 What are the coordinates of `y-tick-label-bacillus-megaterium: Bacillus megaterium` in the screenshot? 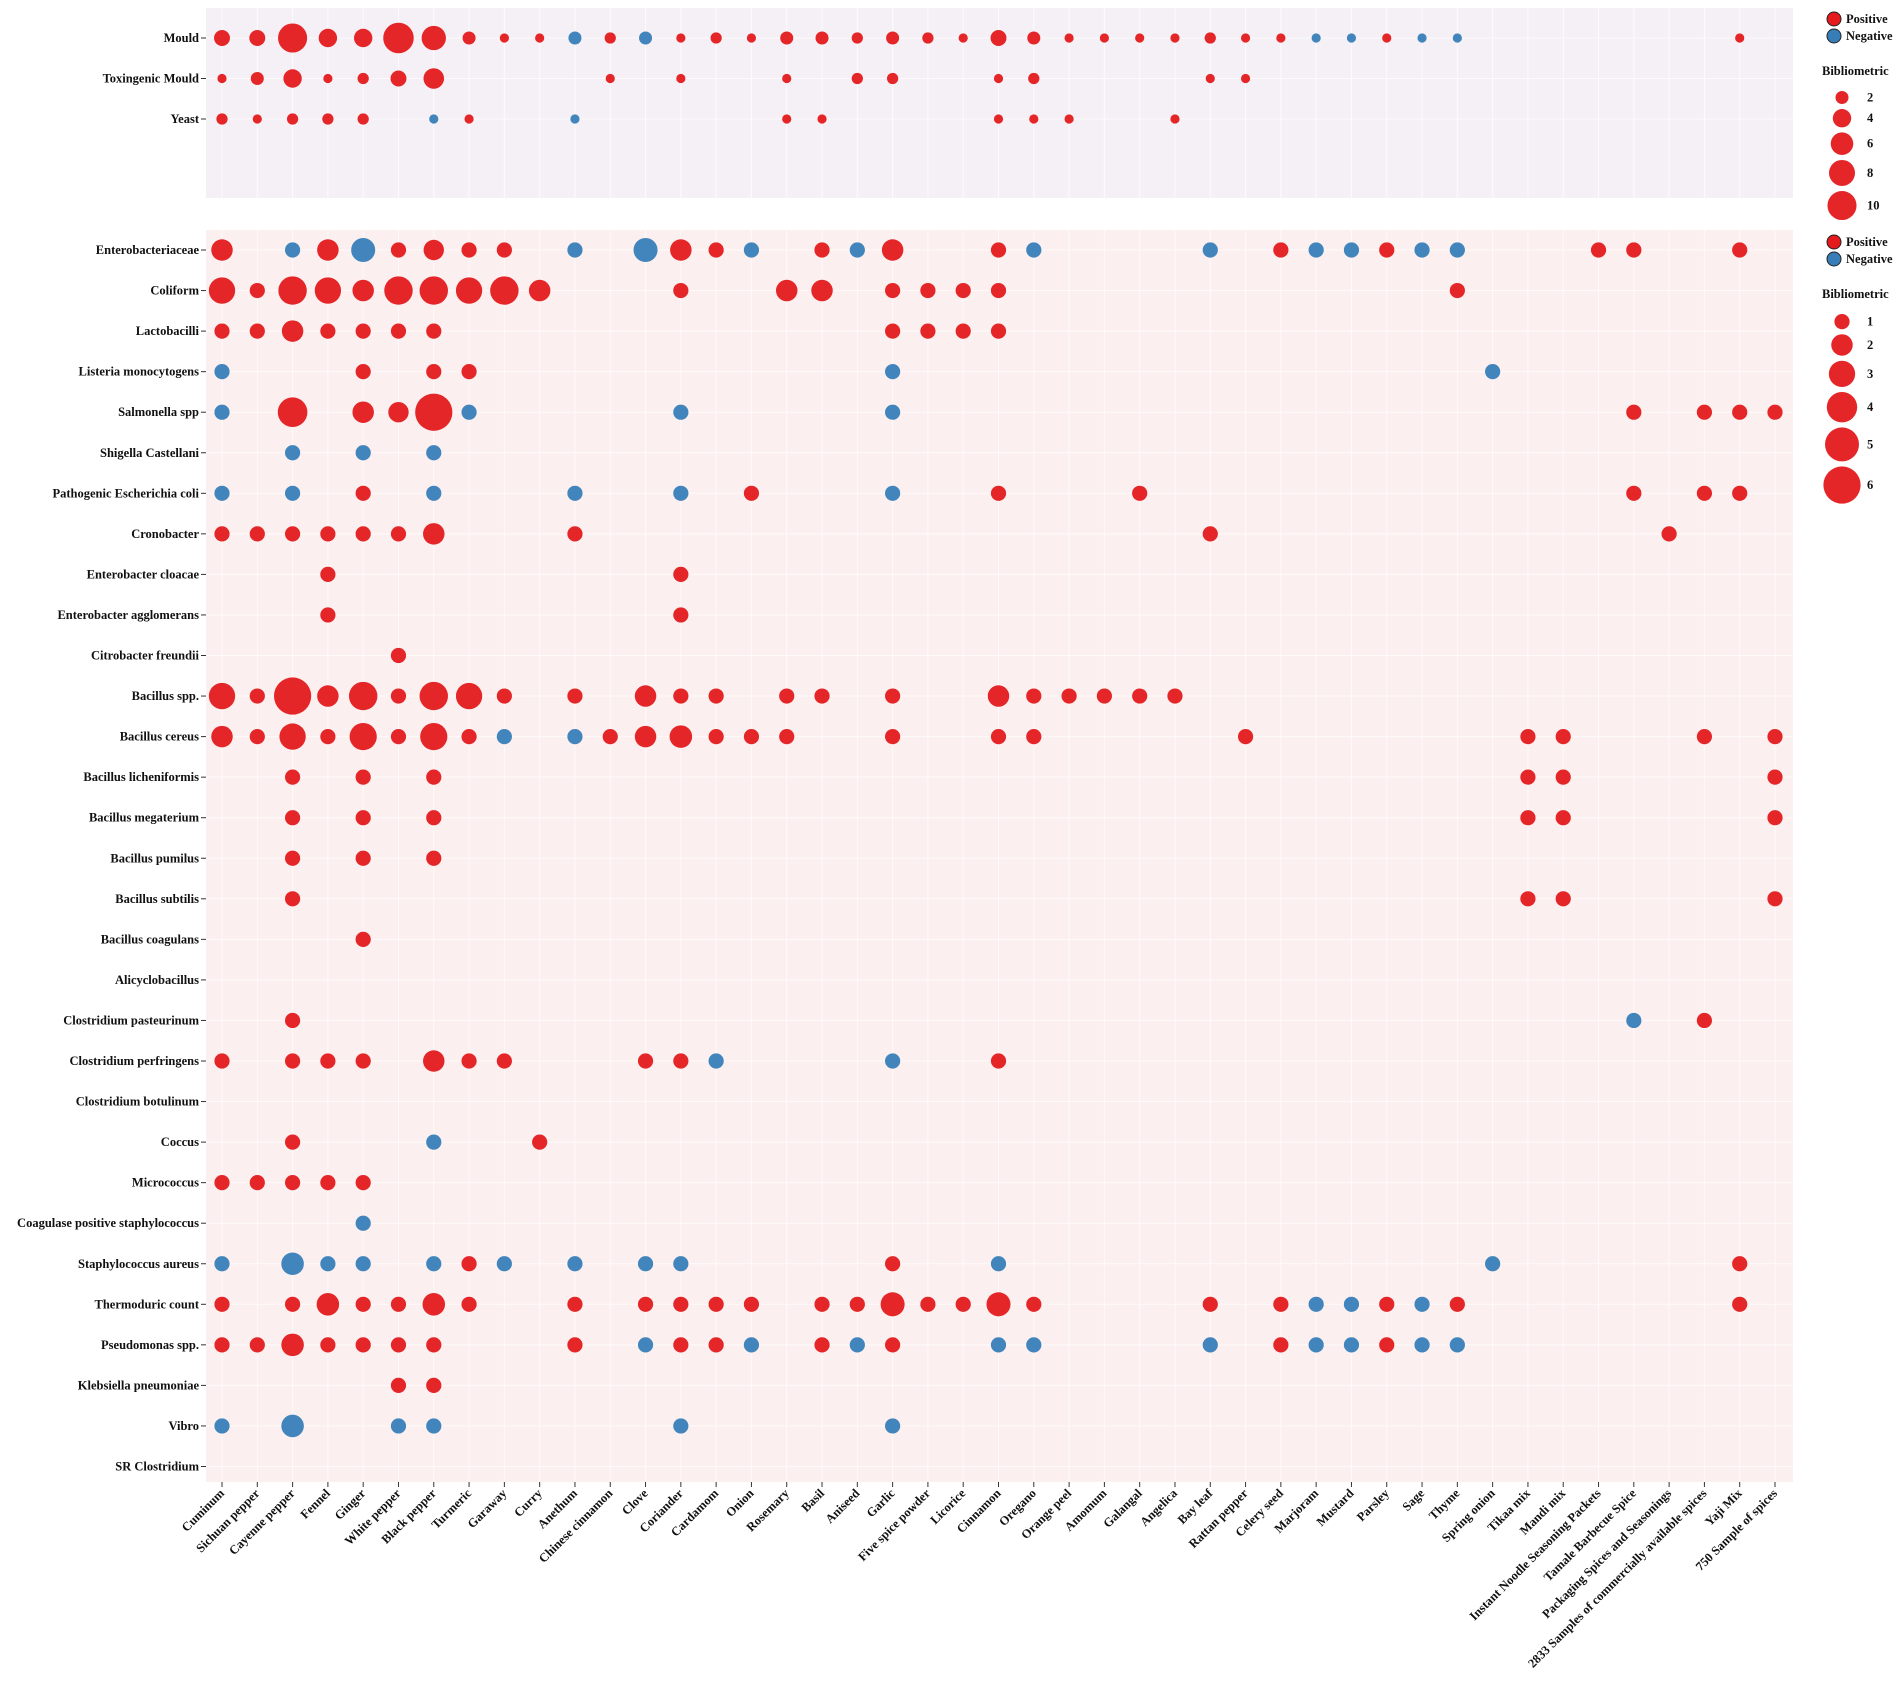 It's located at (144, 818).